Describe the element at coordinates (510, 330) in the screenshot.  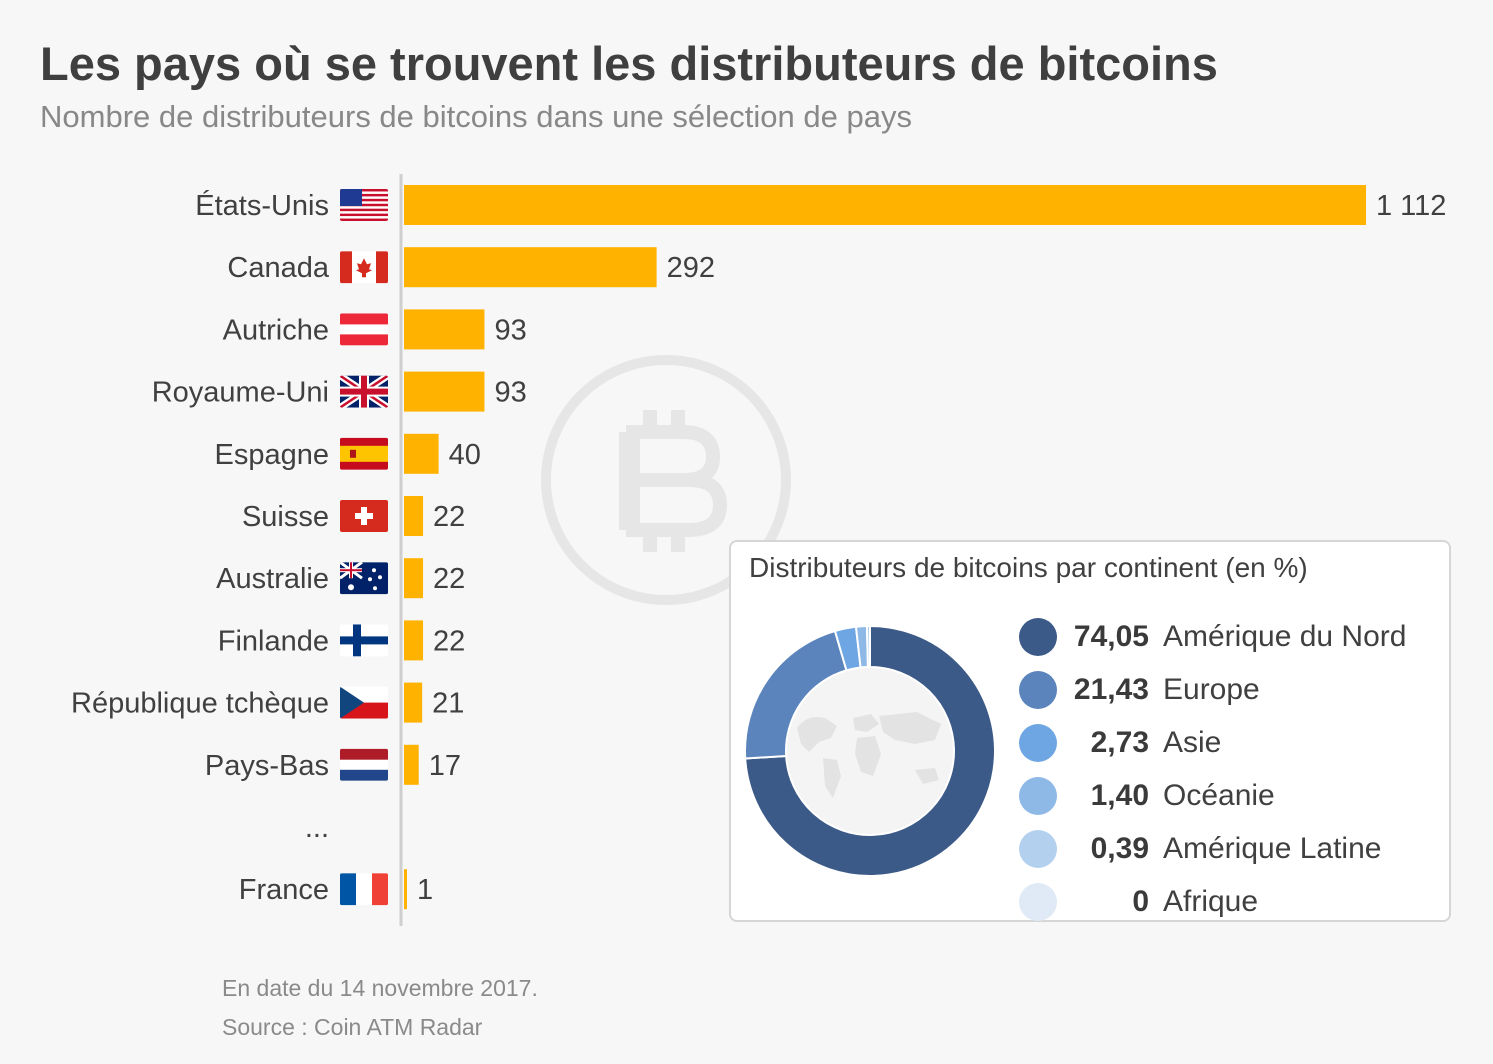
I see `value-label-autriche: 93` at that location.